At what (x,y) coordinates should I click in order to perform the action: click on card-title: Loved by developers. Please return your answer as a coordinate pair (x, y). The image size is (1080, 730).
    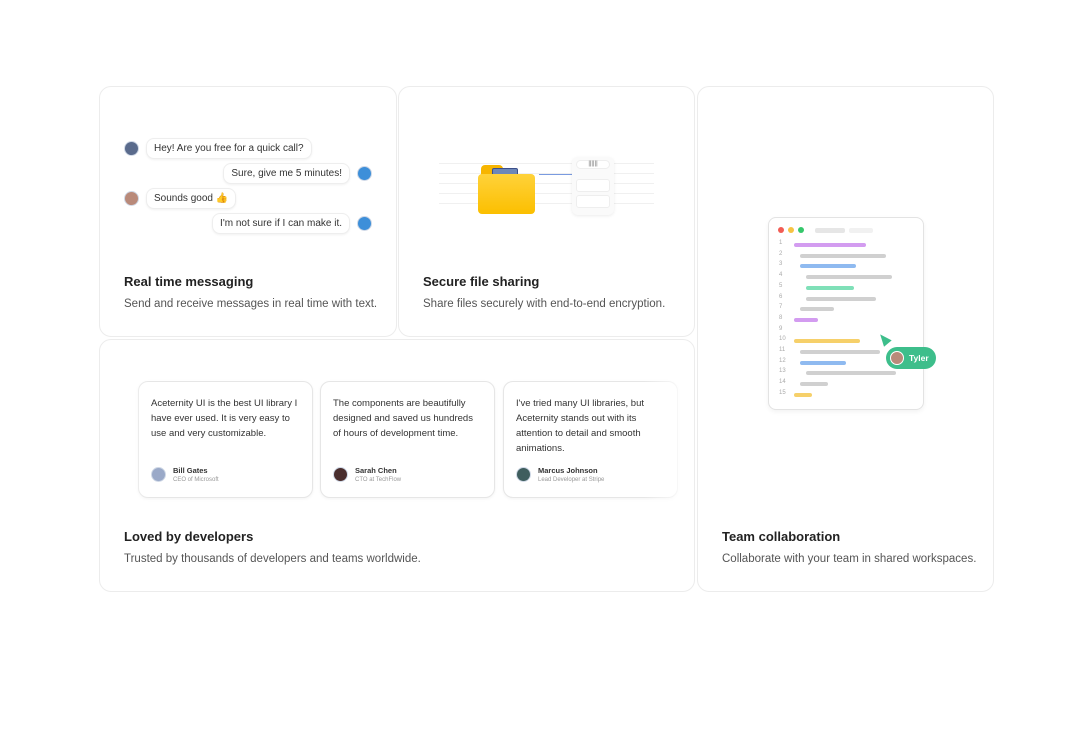
    Looking at the image, I should click on (189, 536).